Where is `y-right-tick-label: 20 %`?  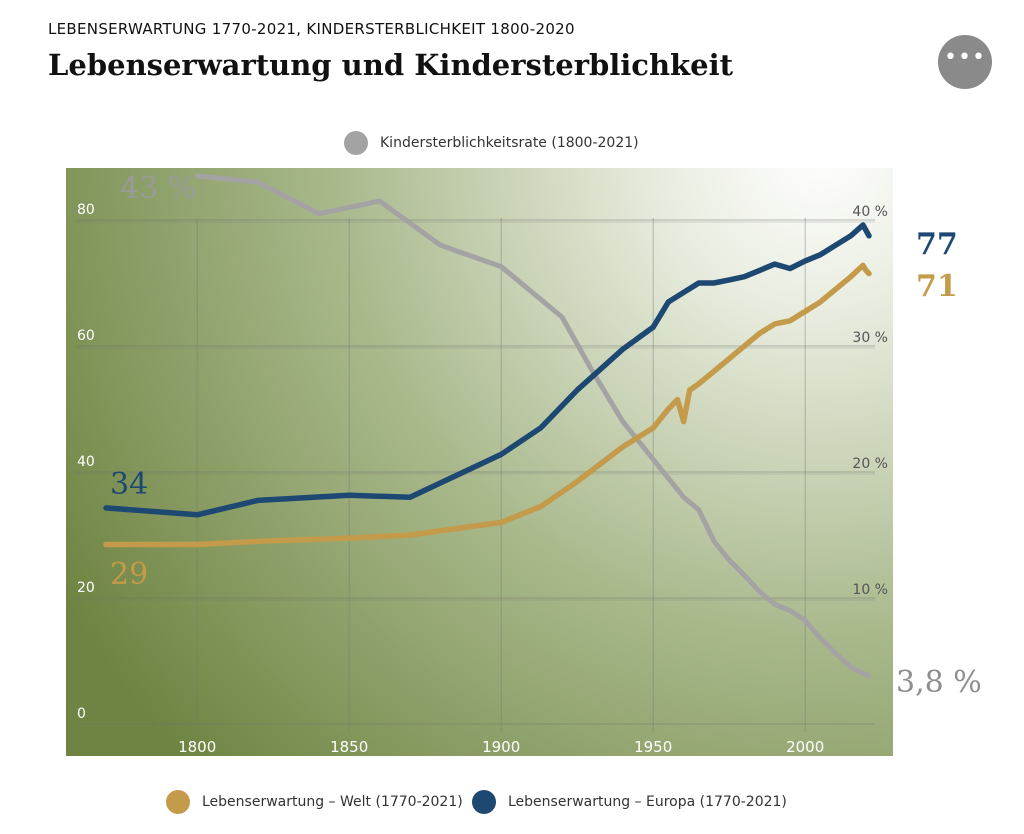 y-right-tick-label: 20 % is located at coordinates (870, 464).